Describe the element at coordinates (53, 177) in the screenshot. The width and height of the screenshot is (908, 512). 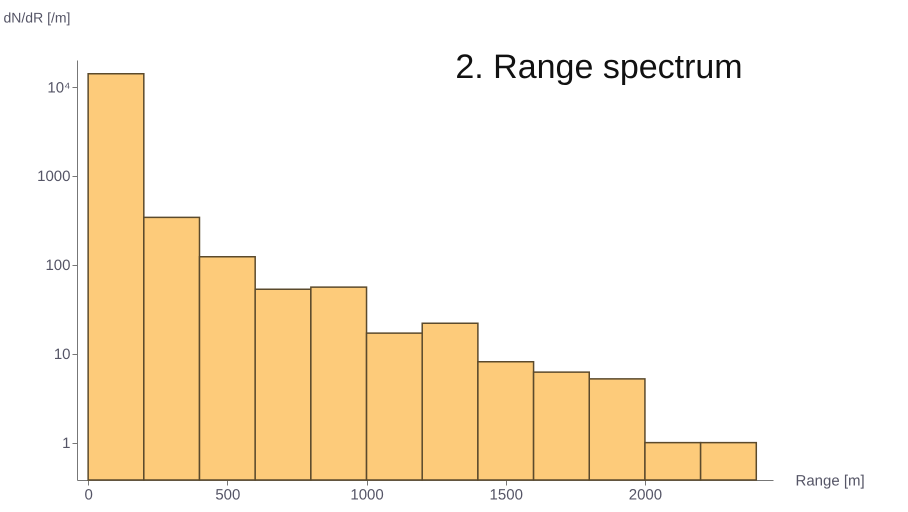
I see `y-tick-label: 1000` at that location.